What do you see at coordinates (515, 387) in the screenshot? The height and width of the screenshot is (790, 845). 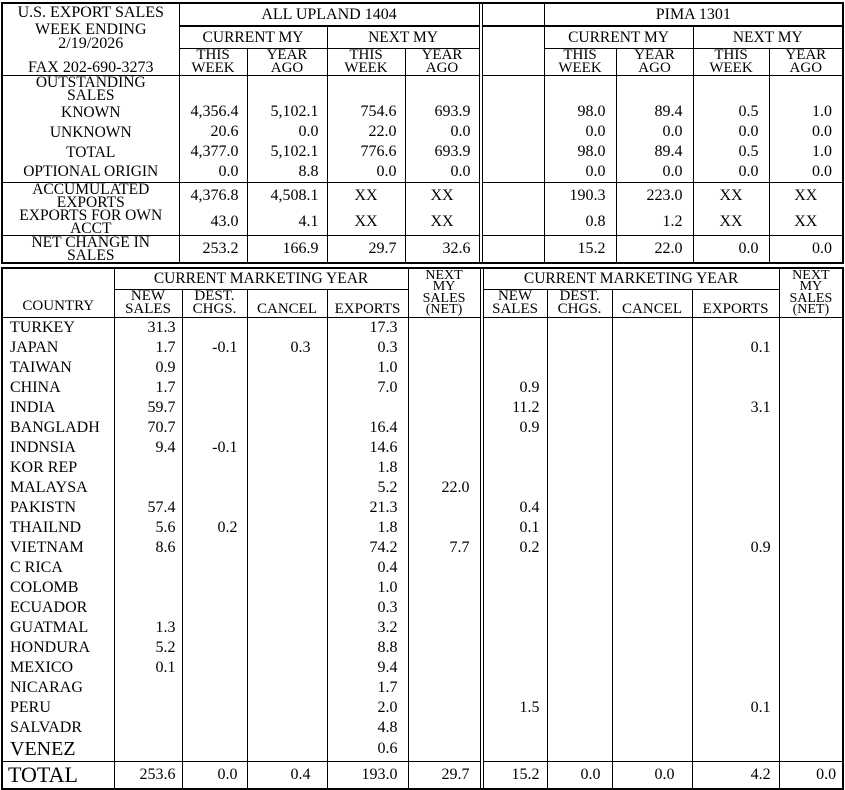 I see `pima-new-value: 0.9` at bounding box center [515, 387].